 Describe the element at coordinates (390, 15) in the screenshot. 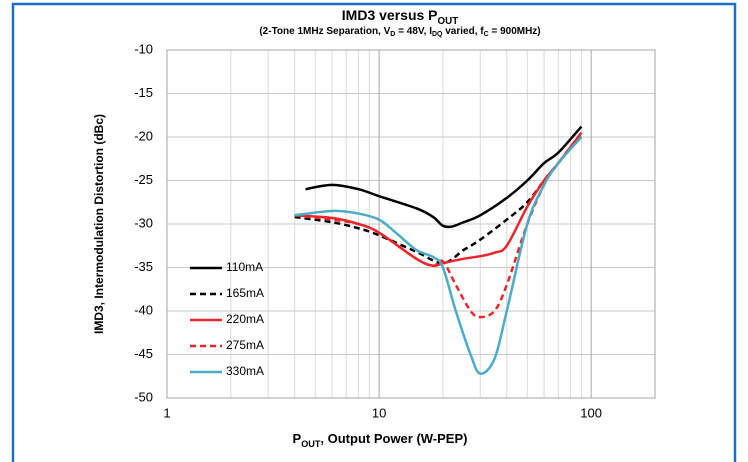

I see `chart-title-part: IMD3 versus P` at that location.